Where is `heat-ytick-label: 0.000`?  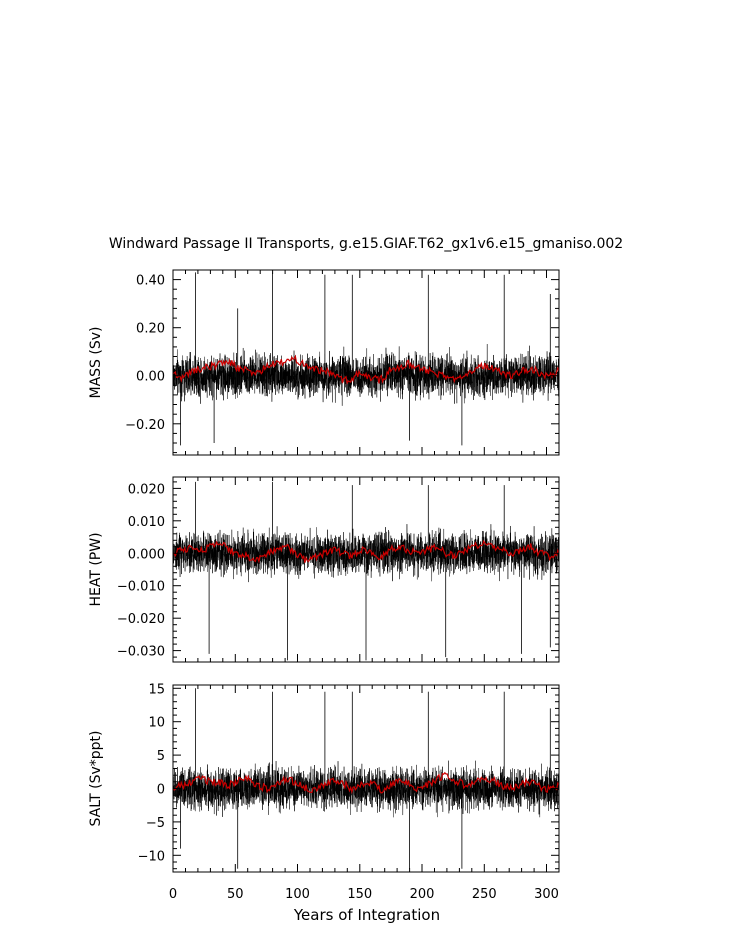 heat-ytick-label: 0.000 is located at coordinates (146, 554).